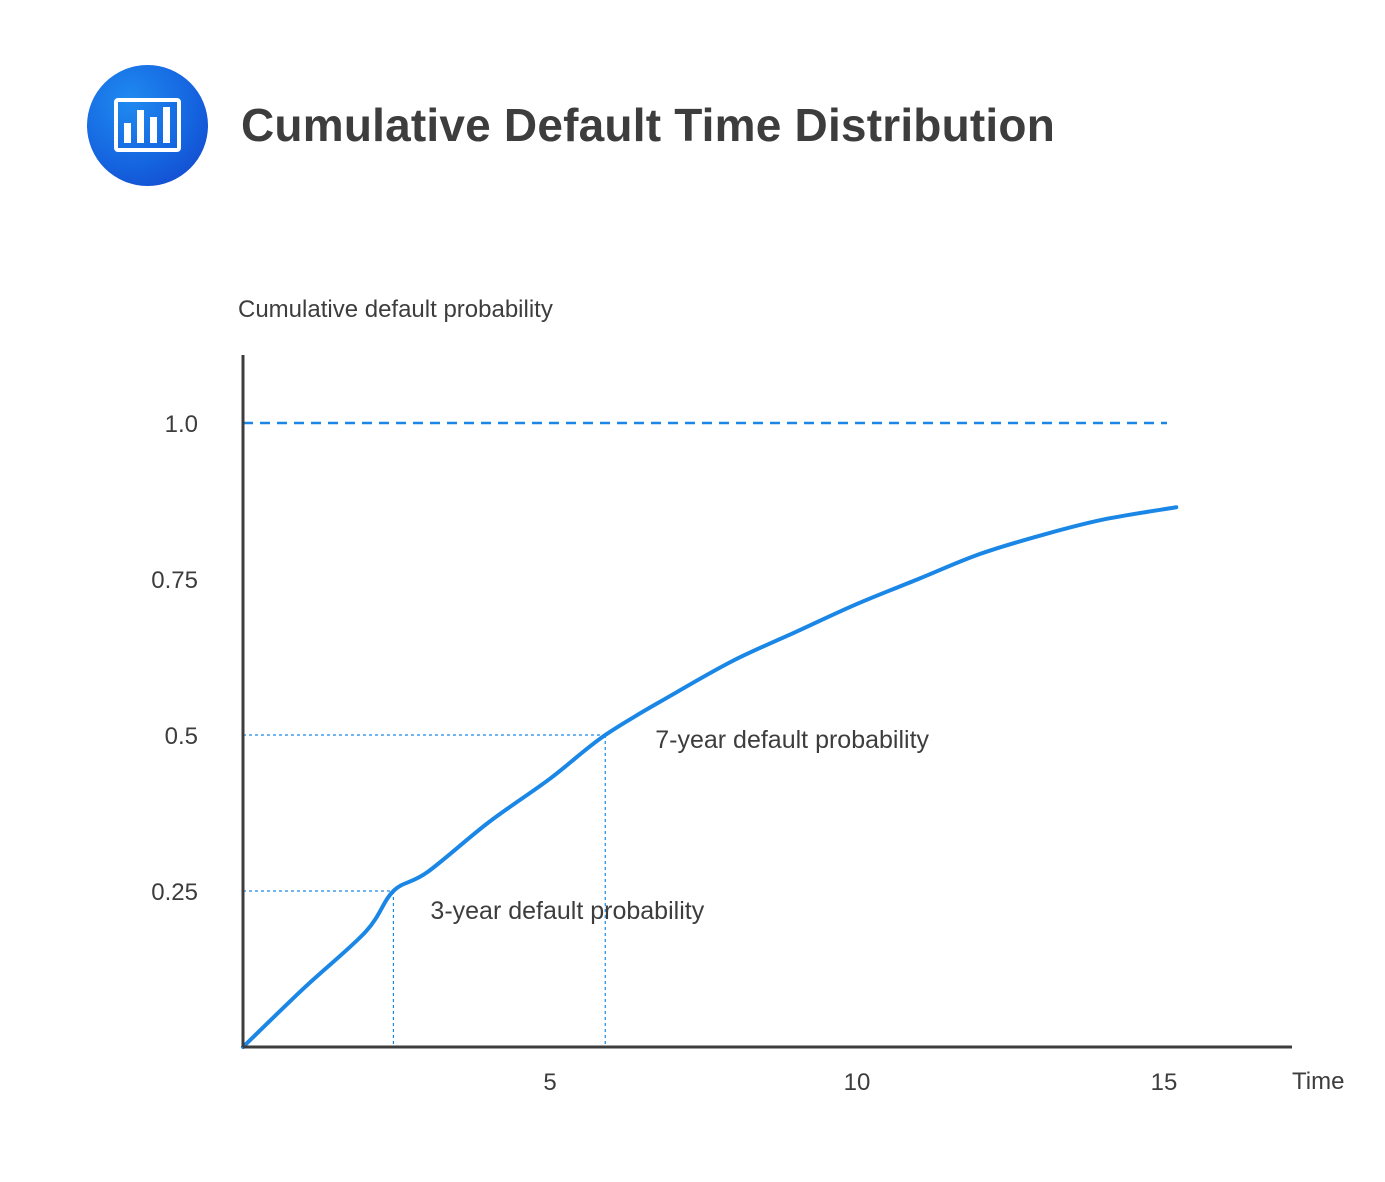 The image size is (1385, 1182). I want to click on x-tick-label: 5, so click(549, 1082).